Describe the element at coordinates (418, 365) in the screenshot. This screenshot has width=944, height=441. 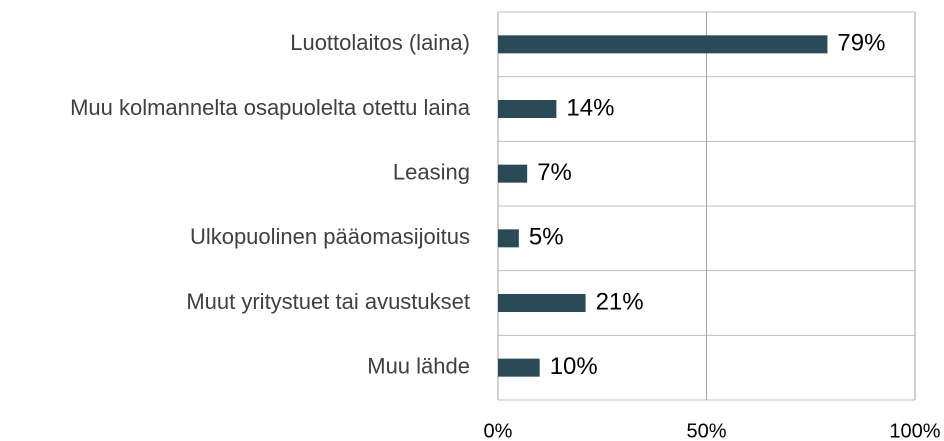
I see `category-label: Muu lähde` at that location.